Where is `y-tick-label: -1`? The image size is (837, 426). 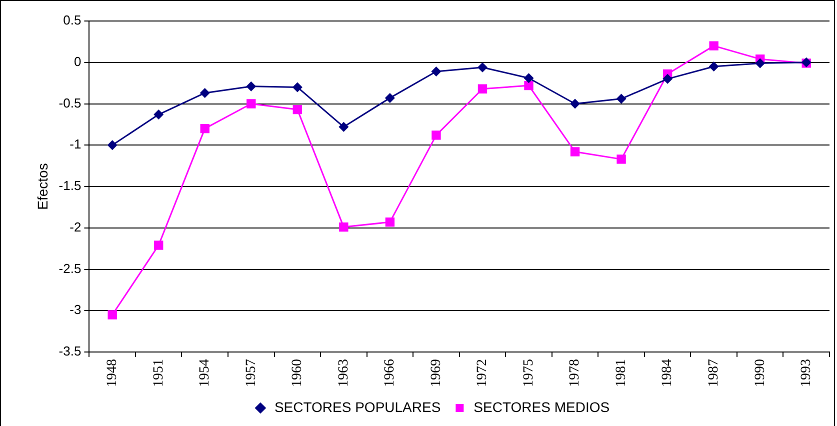 y-tick-label: -1 is located at coordinates (76, 144).